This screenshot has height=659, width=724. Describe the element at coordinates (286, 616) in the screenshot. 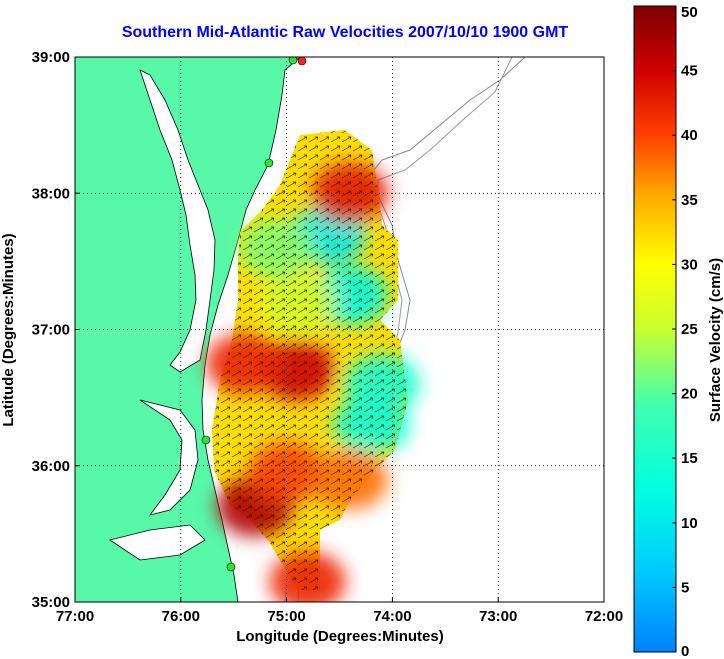

I see `x-tick-label: 75:00` at that location.